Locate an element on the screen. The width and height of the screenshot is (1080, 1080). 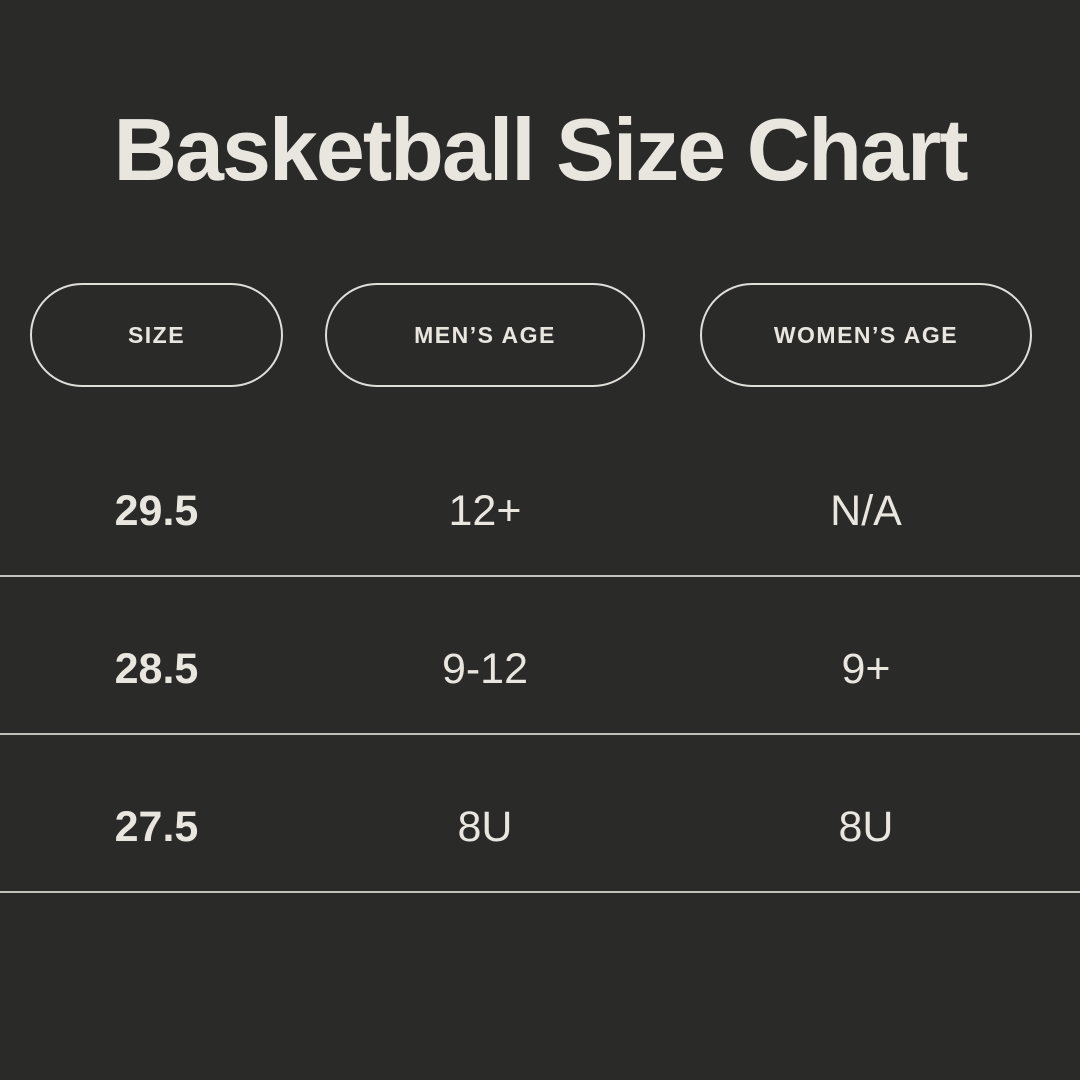
size-cell: 27.5 is located at coordinates (156, 826).